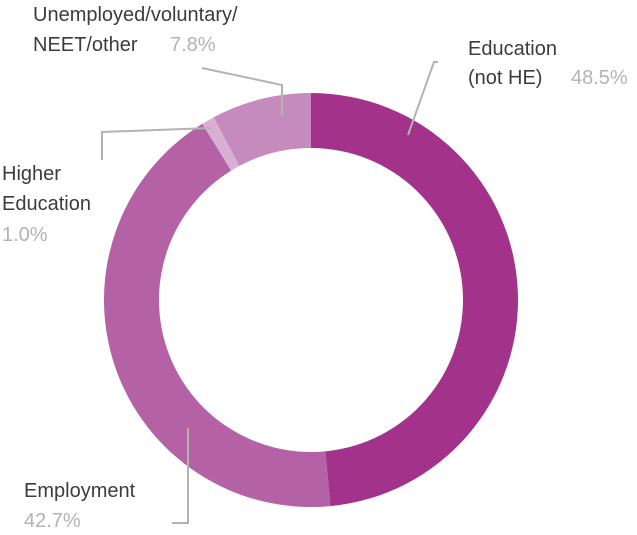 Image resolution: width=637 pixels, height=535 pixels. What do you see at coordinates (80, 491) in the screenshot?
I see `label-employment: Employment` at bounding box center [80, 491].